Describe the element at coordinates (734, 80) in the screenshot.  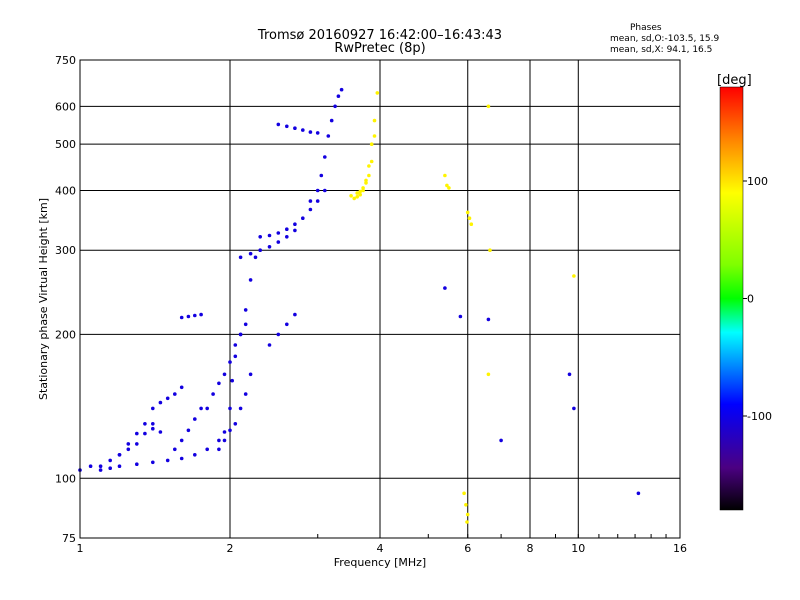
I see `colorbar-label: [deg]` at that location.